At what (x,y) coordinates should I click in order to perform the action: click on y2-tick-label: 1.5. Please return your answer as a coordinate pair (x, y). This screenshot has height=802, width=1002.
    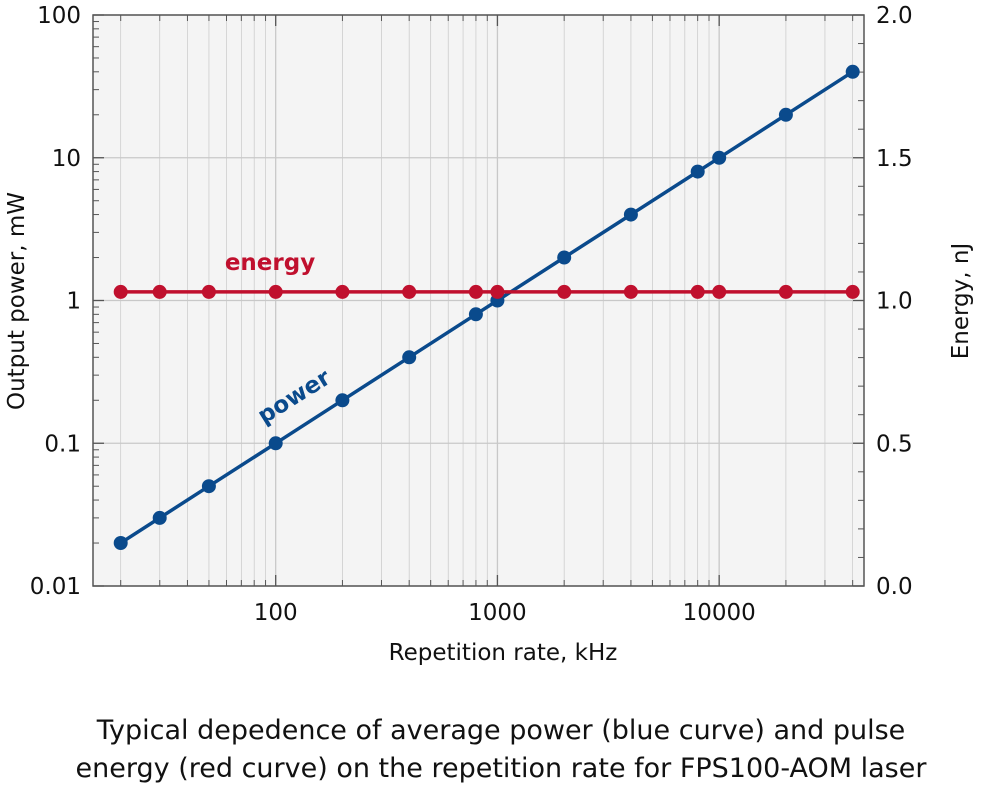
    Looking at the image, I should click on (894, 159).